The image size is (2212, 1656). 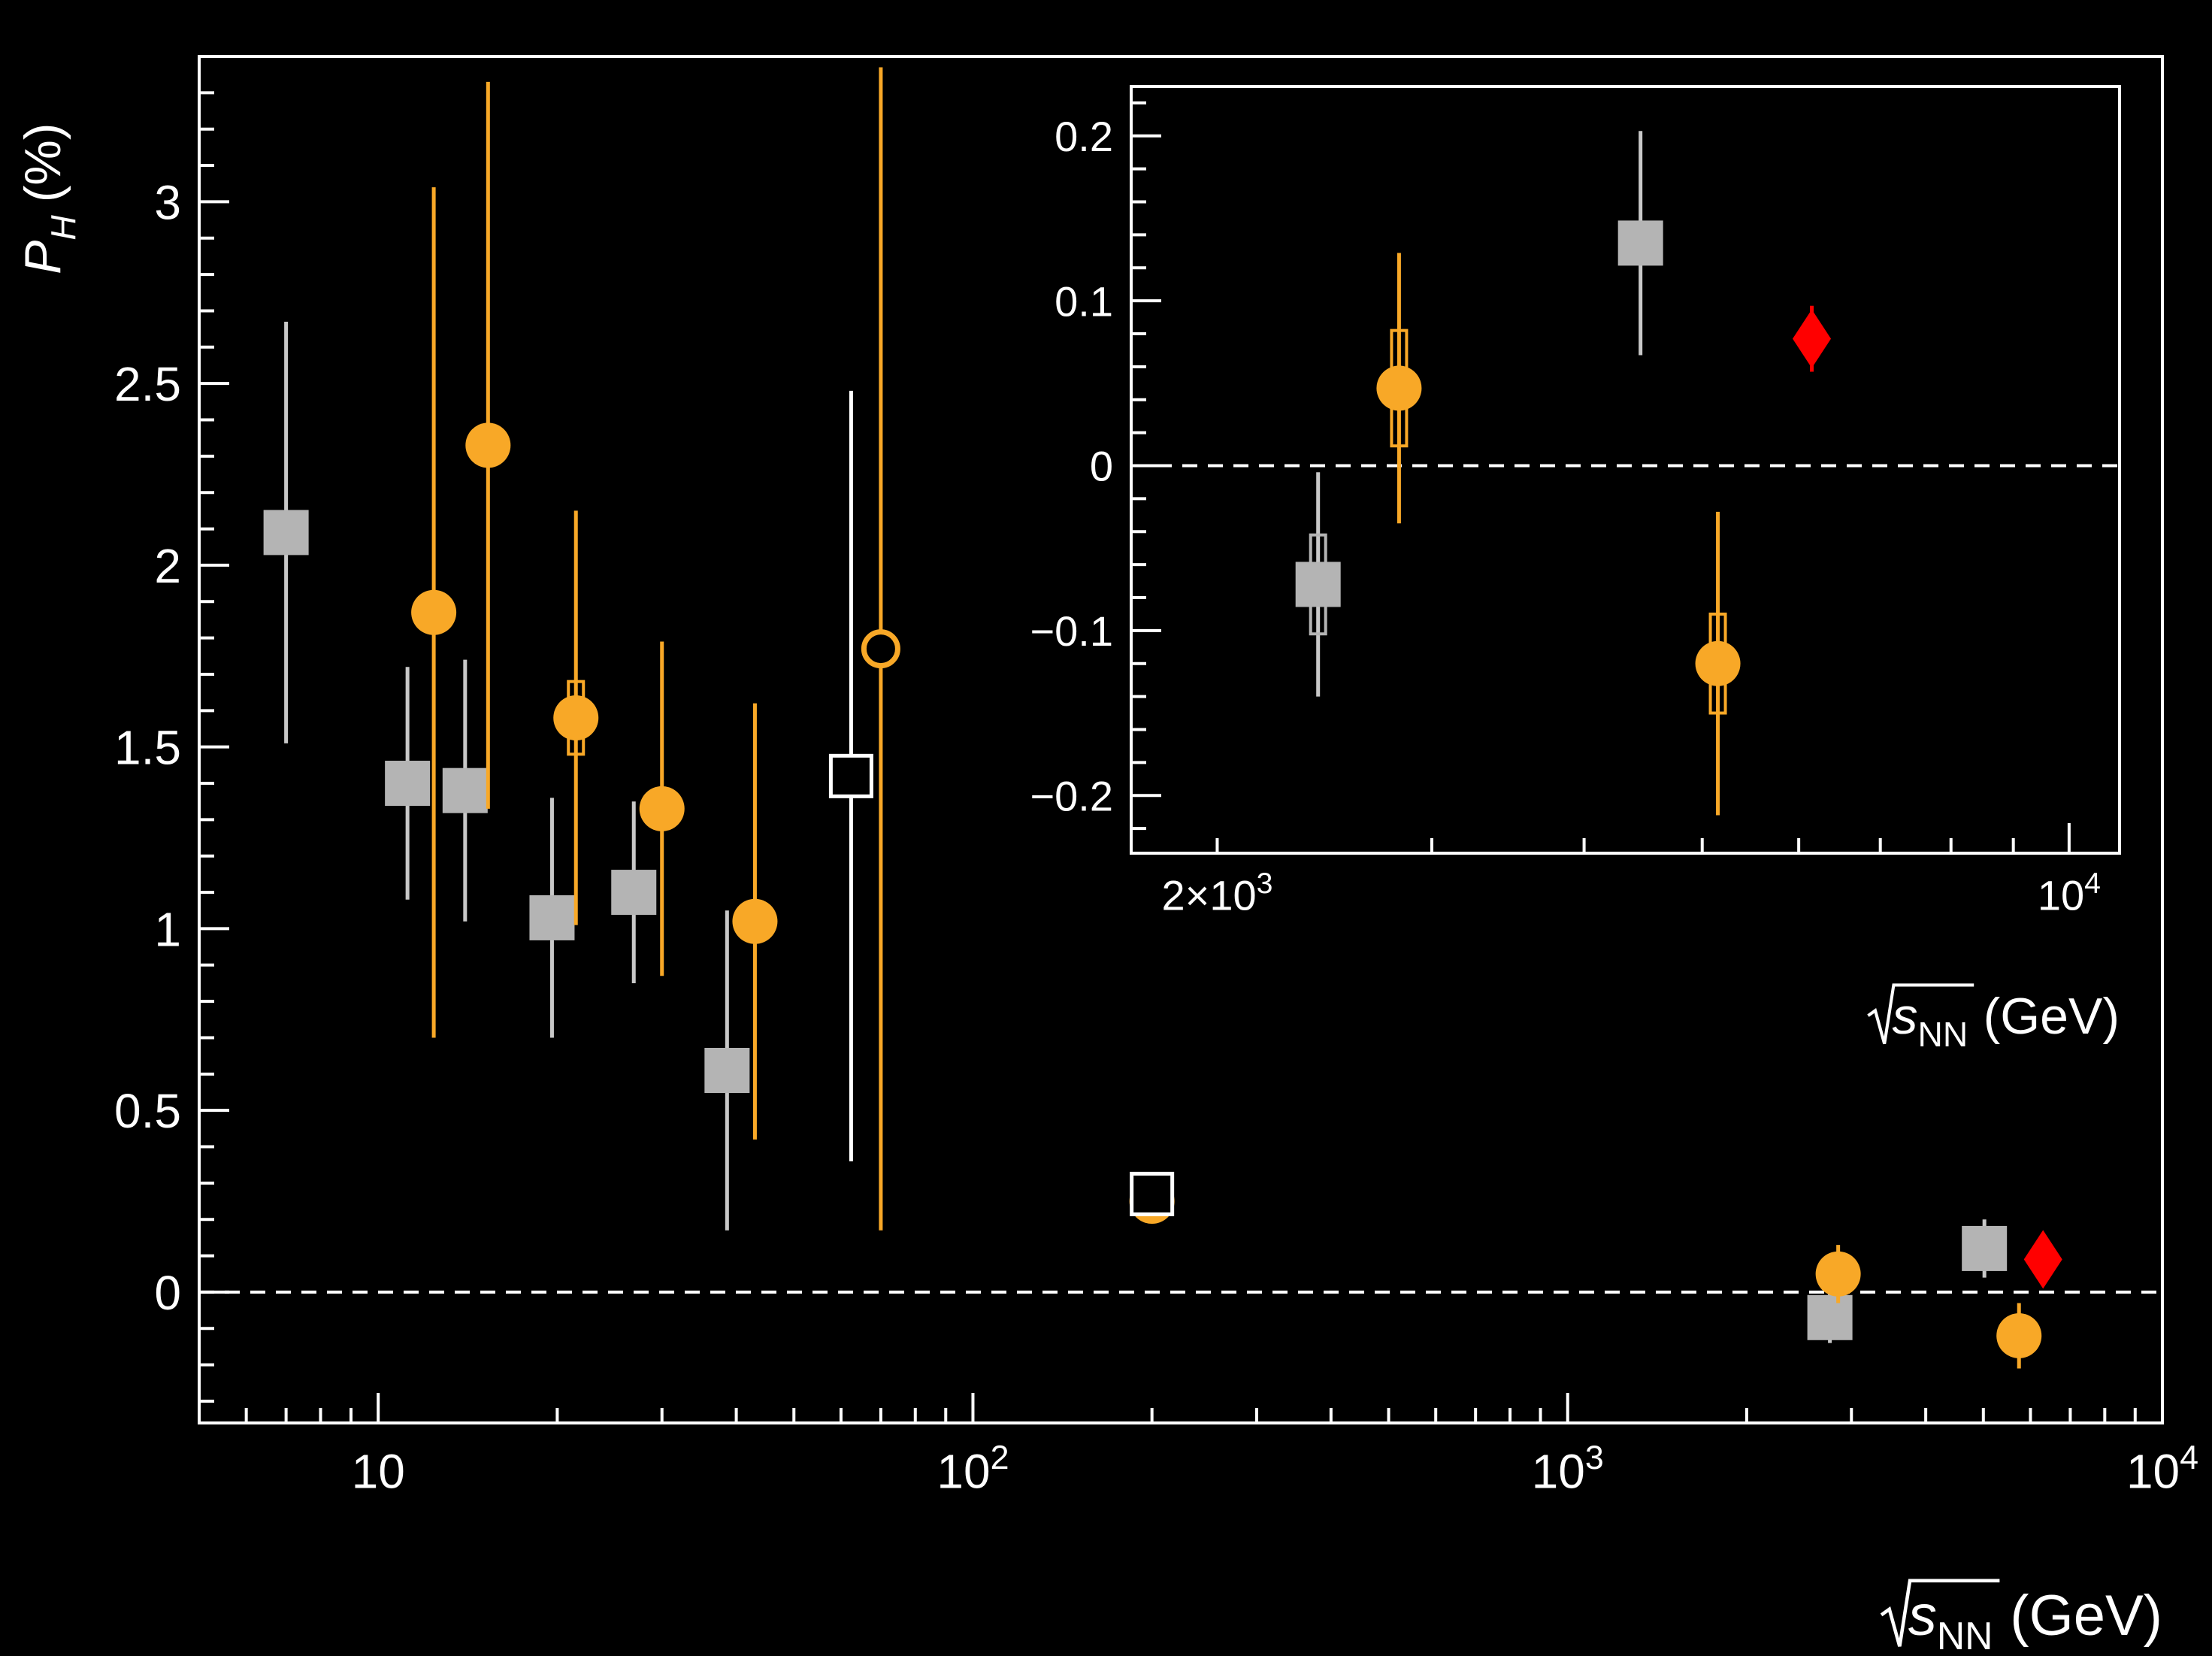 I want to click on inset-y-tick-label: 0.1, so click(x=1084, y=301).